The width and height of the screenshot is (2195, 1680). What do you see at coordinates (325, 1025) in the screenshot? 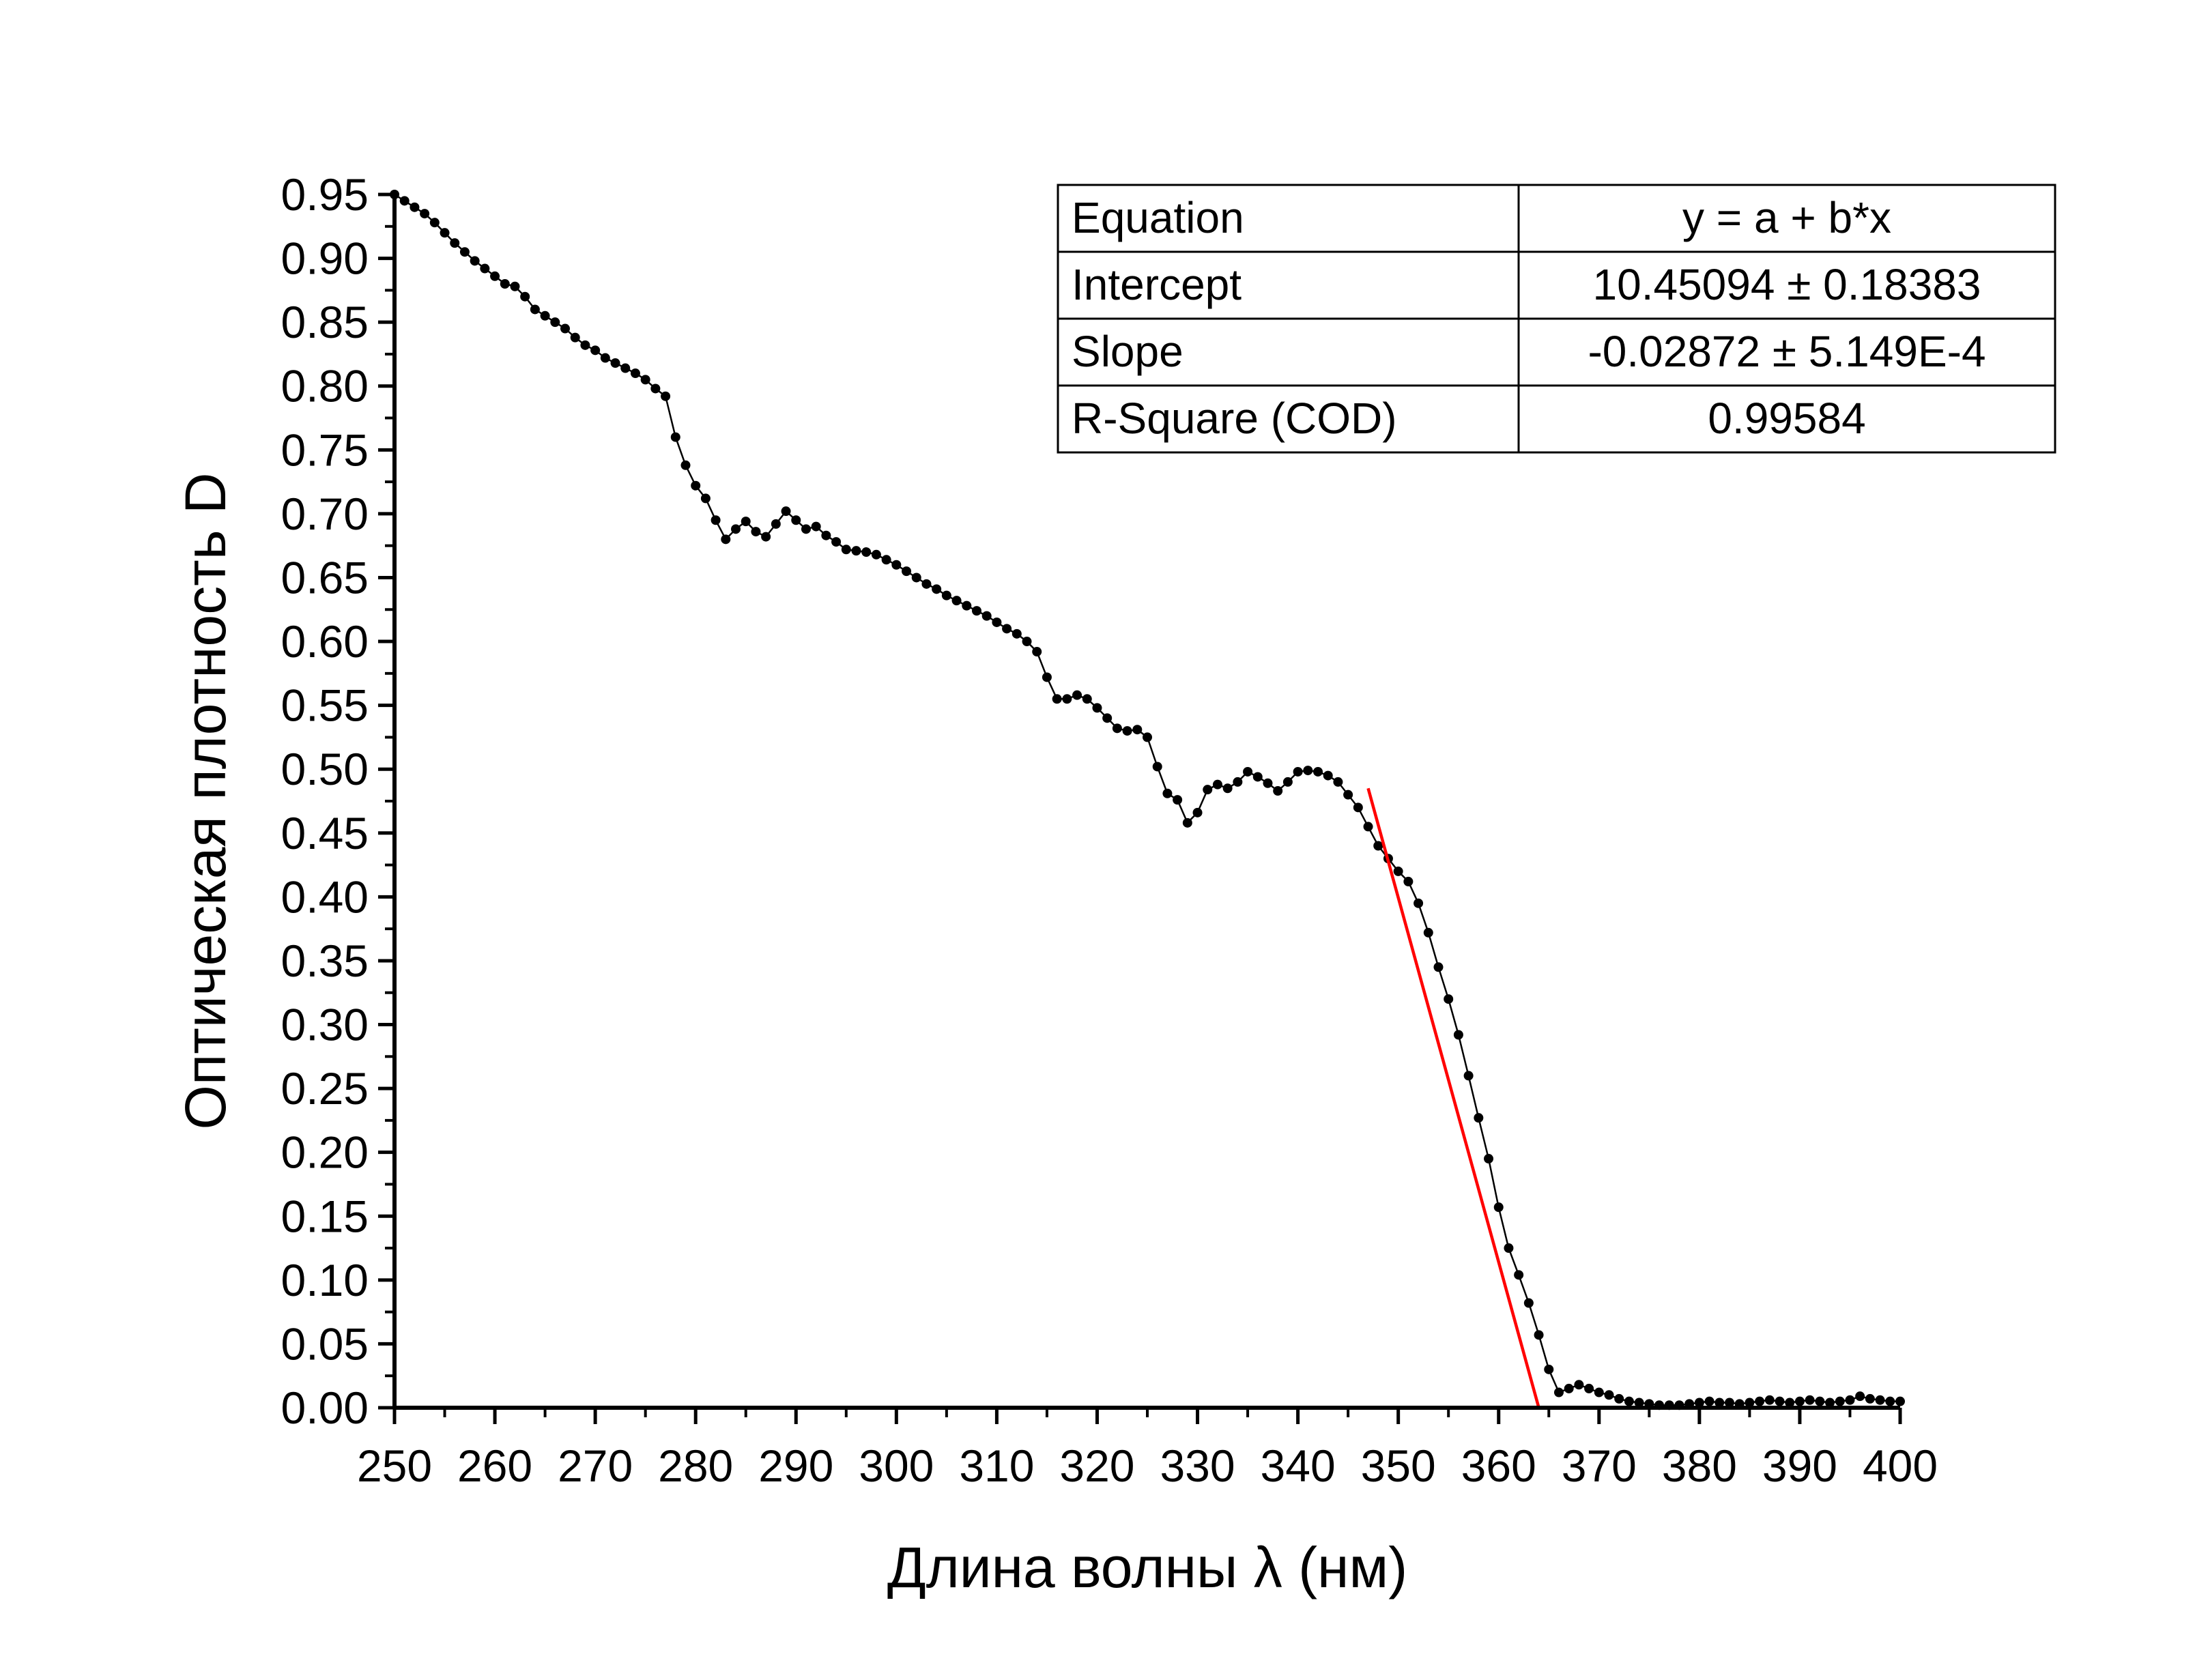
I see `y-tick-label: 0.30` at bounding box center [325, 1025].